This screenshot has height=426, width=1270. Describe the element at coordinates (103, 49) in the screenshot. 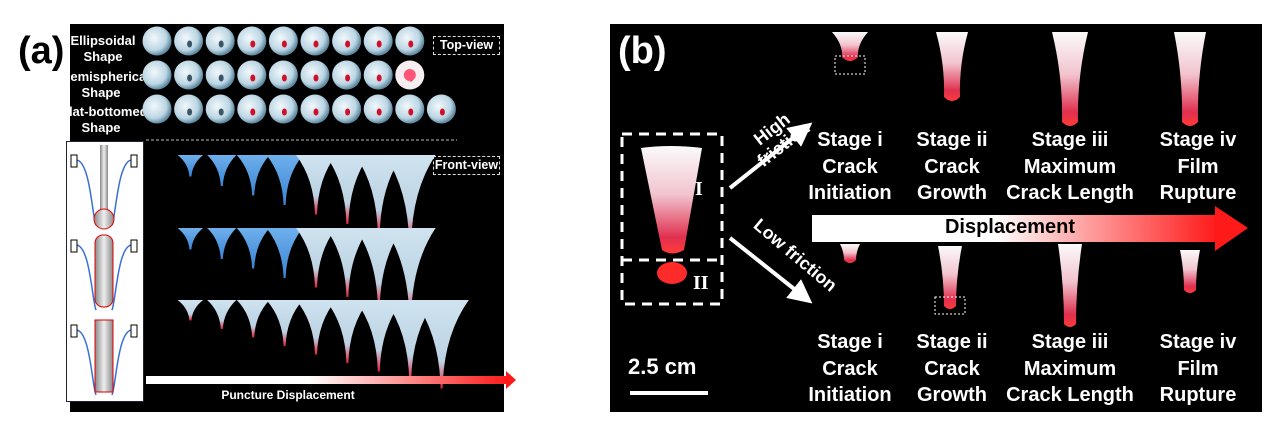

I see `row-label-ellipsoidal: Ellipsoidal Shape` at that location.